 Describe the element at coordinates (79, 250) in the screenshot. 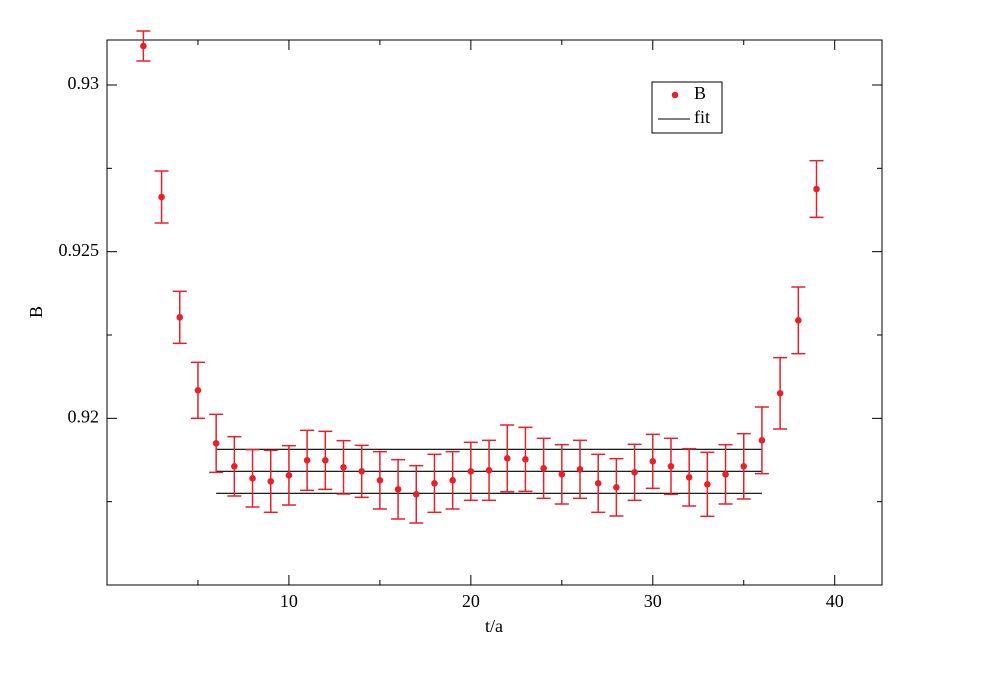

I see `y-tick-label: 0.925` at that location.